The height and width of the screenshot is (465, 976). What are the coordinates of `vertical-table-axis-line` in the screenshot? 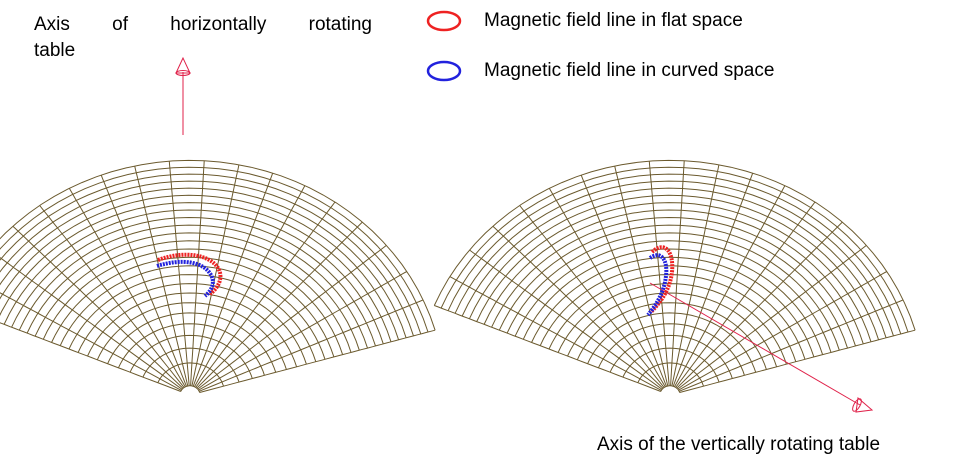 It's located at (755, 344).